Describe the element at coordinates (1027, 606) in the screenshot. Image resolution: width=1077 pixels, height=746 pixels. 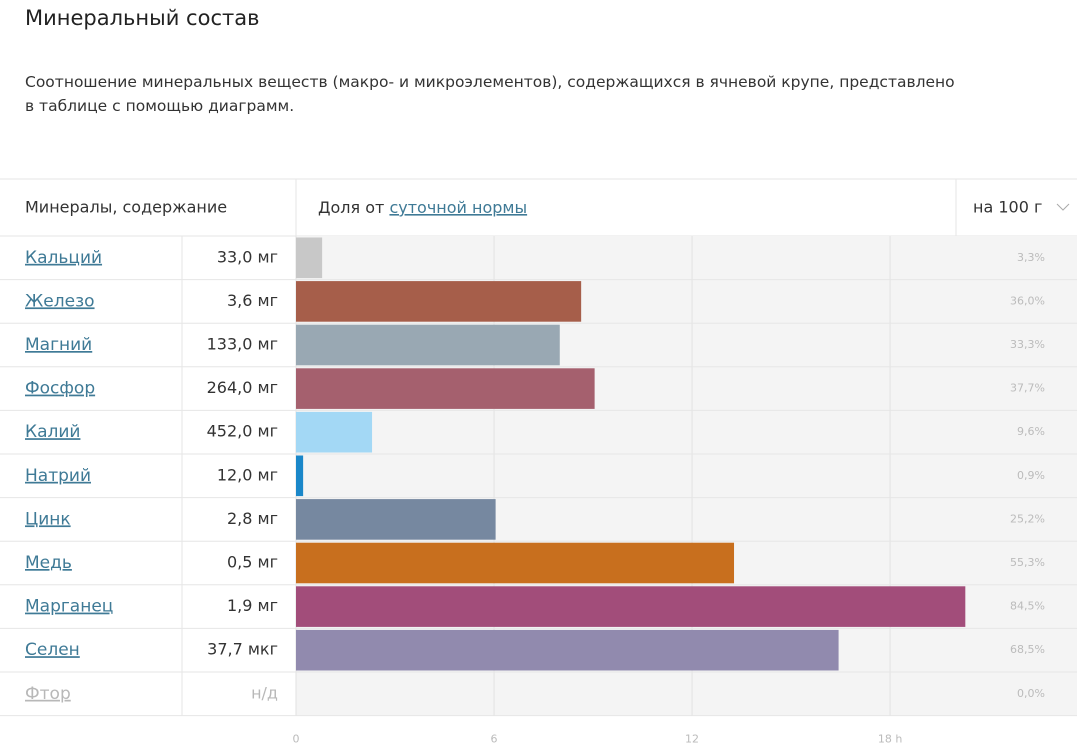
I see `percent-label: 84,5%` at that location.